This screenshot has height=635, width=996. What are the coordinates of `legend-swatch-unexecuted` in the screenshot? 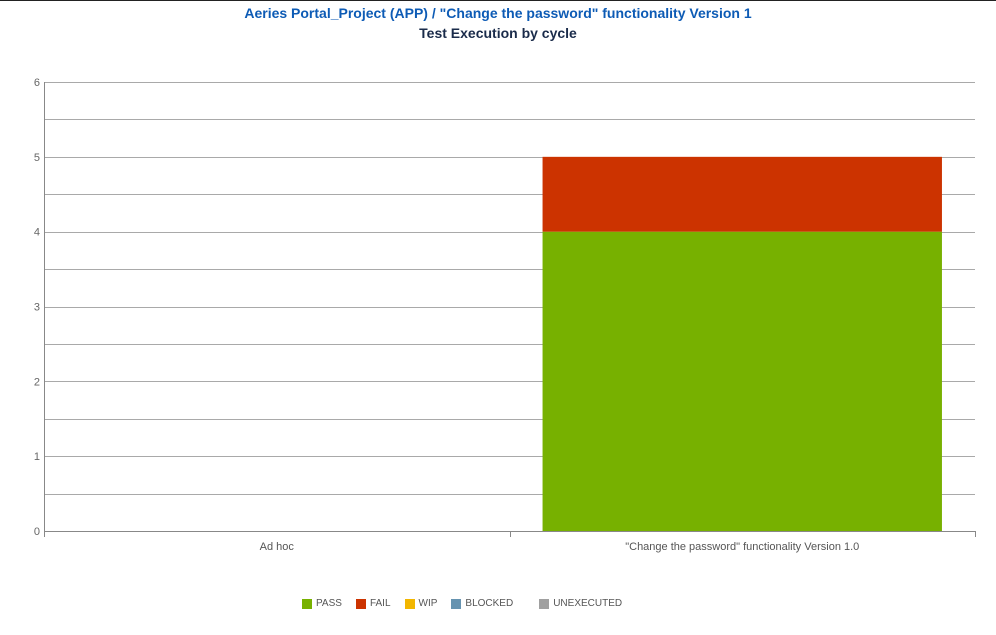 It's located at (544, 603).